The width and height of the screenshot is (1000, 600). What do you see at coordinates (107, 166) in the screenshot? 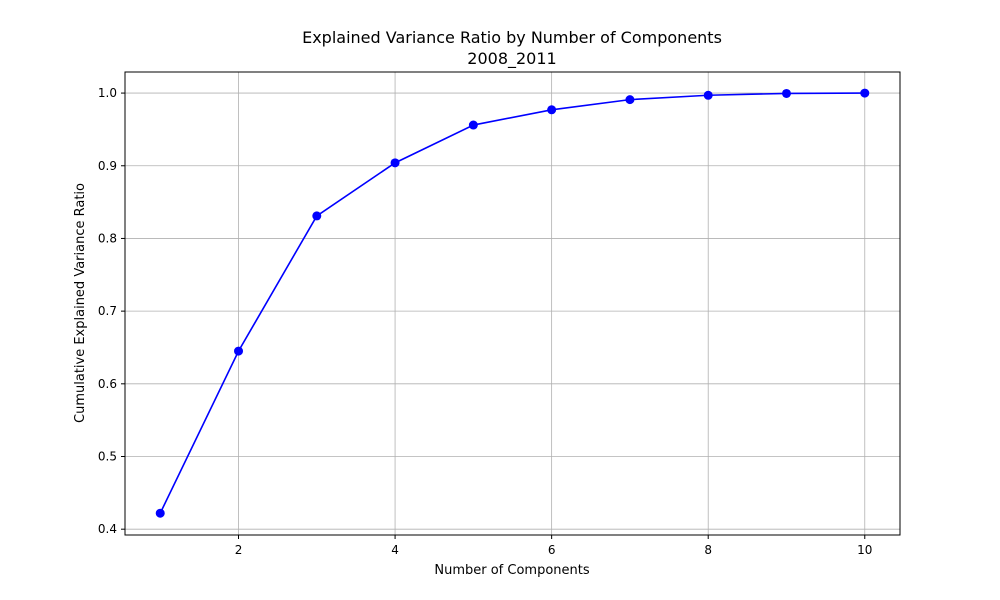
I see `y-tick-label: 0.9` at bounding box center [107, 166].